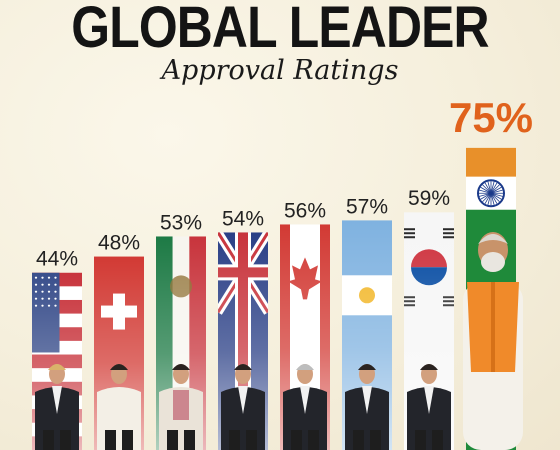 The height and width of the screenshot is (450, 560). I want to click on chart-title: GLOBAL LEADER, so click(280, 30).